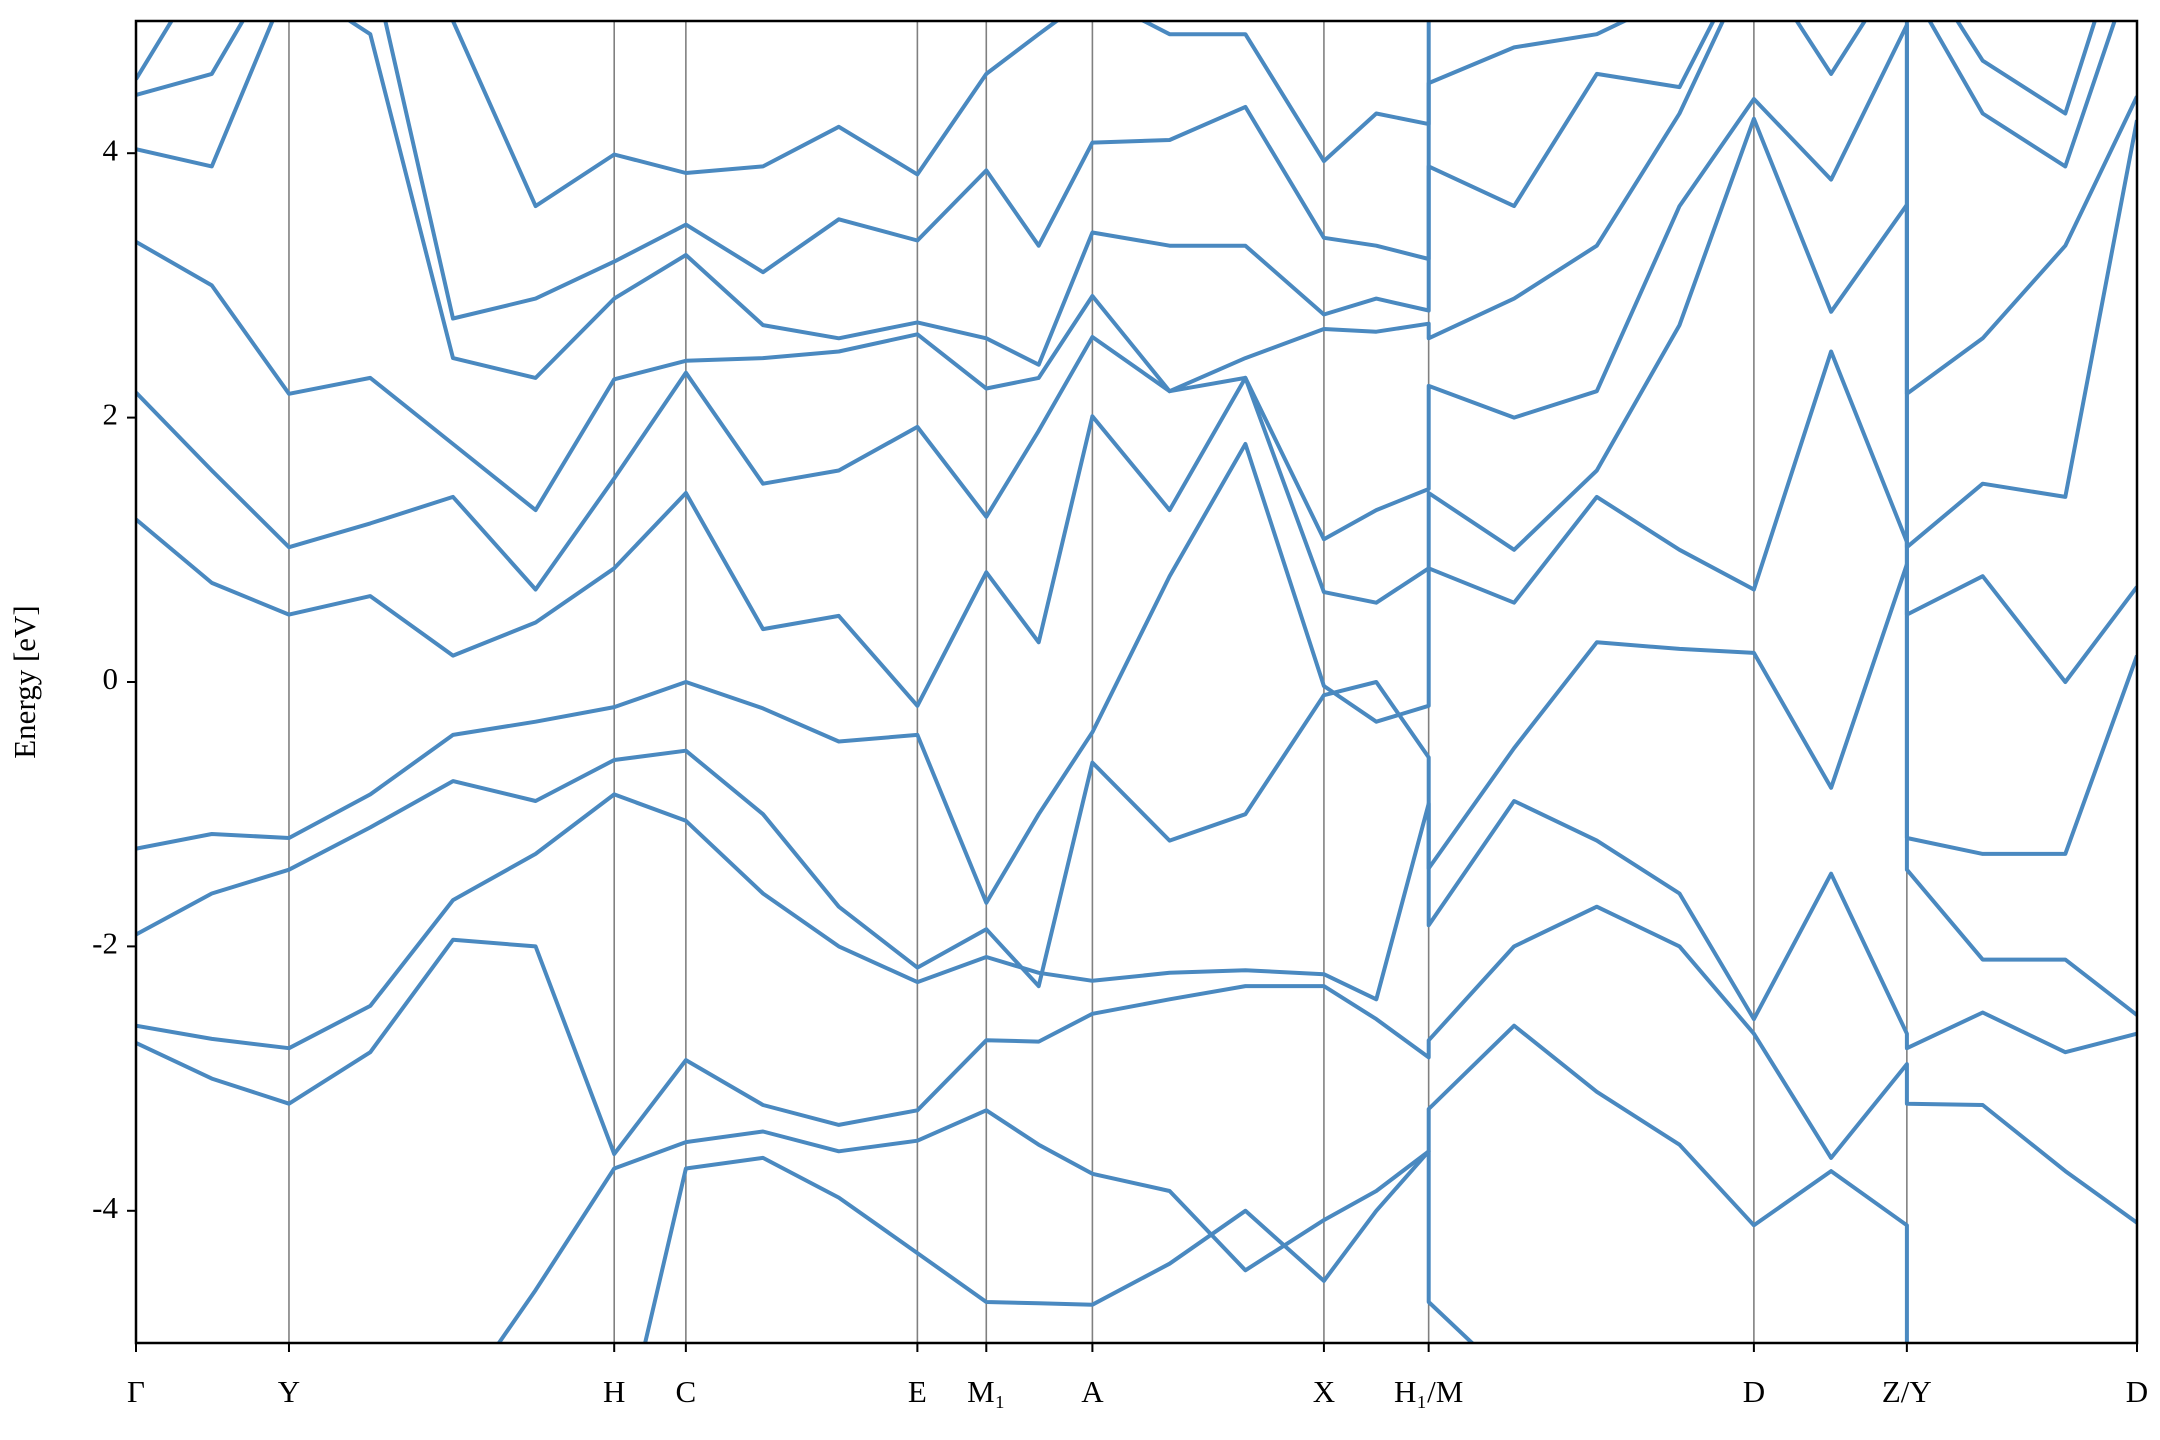 This screenshot has height=1440, width=2160. I want to click on x-tick-label: Γ, so click(136, 1391).